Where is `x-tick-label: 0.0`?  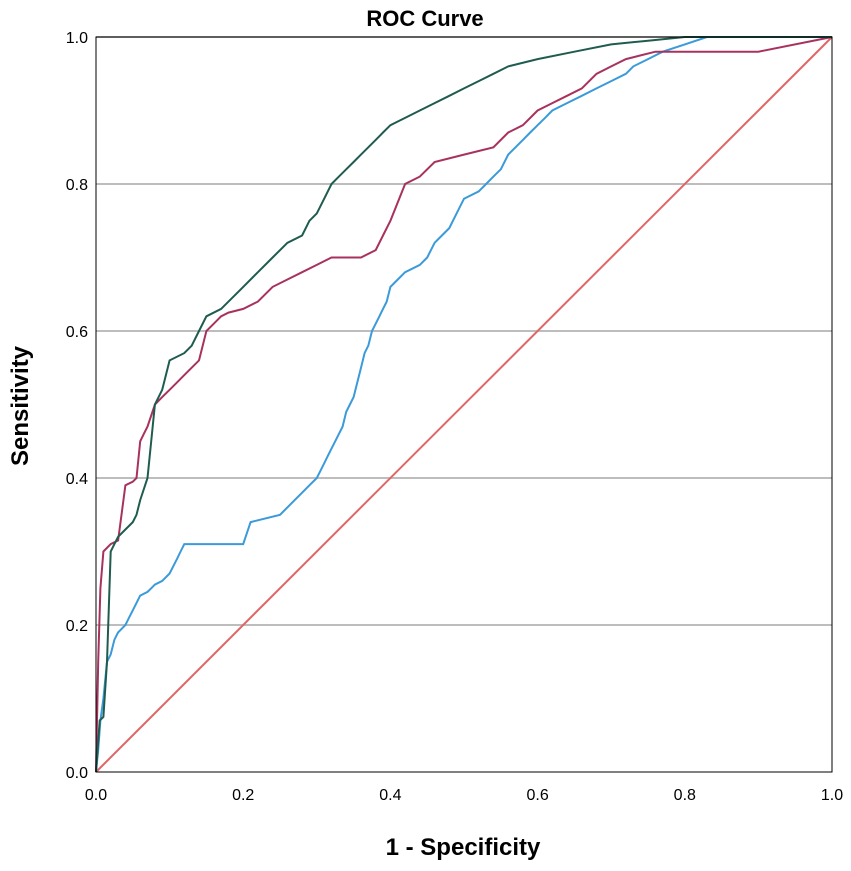
x-tick-label: 0.0 is located at coordinates (96, 795).